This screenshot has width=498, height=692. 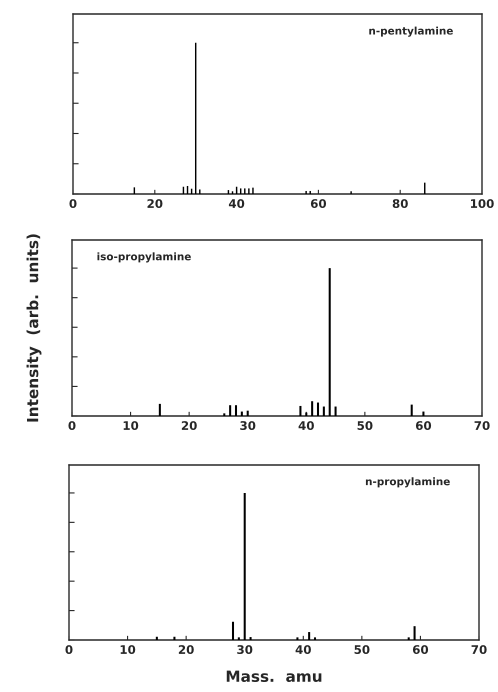 What do you see at coordinates (482, 203) in the screenshot?
I see `x-tick-label: 100` at bounding box center [482, 203].